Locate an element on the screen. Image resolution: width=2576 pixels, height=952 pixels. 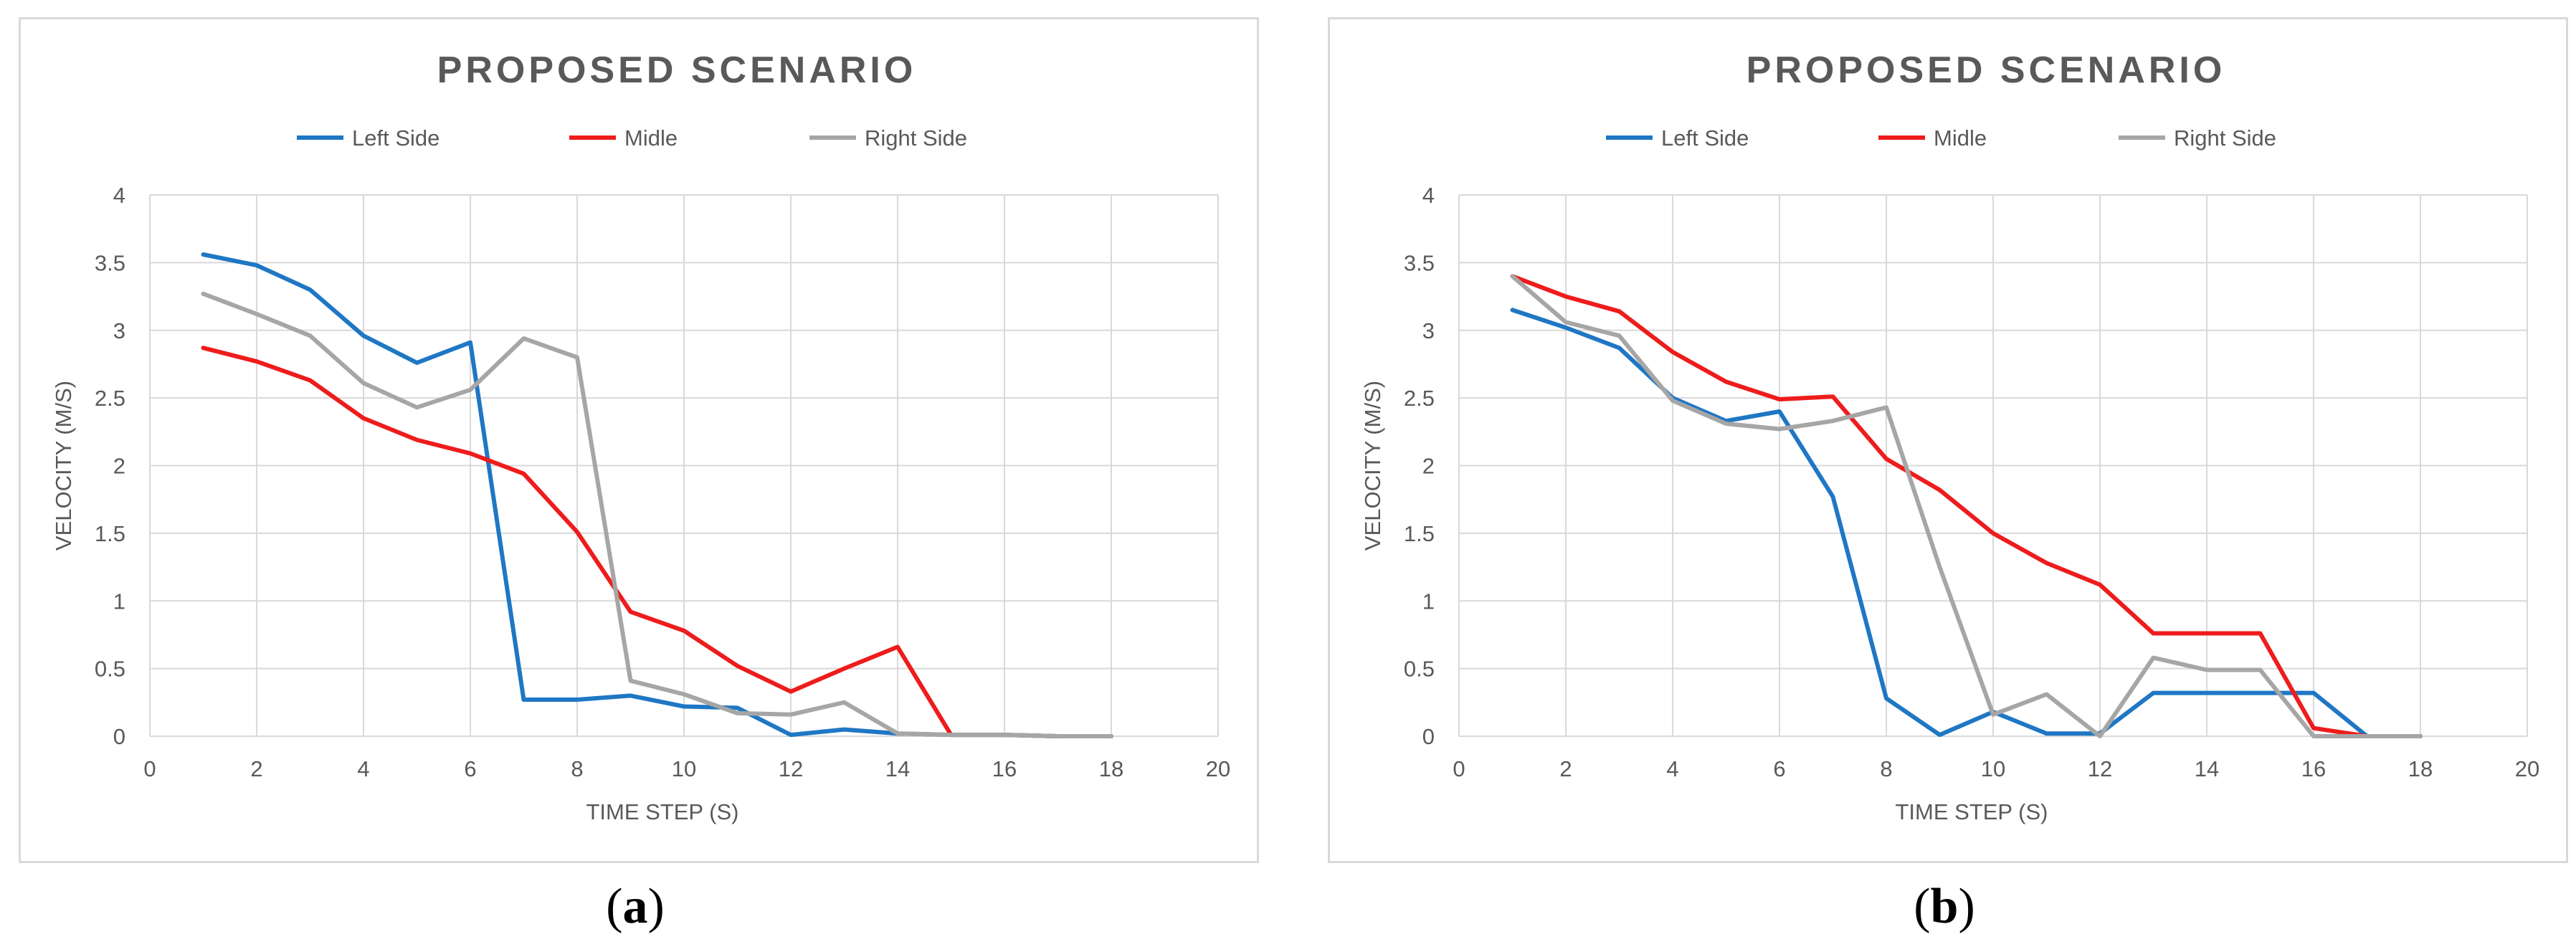
caption-letter-a: a is located at coordinates (635, 906).